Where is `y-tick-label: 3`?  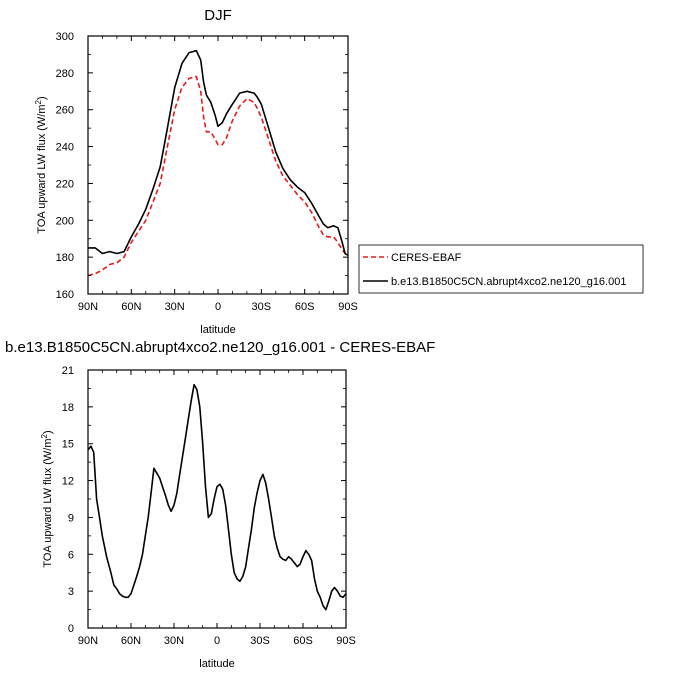
y-tick-label: 3 is located at coordinates (71, 592).